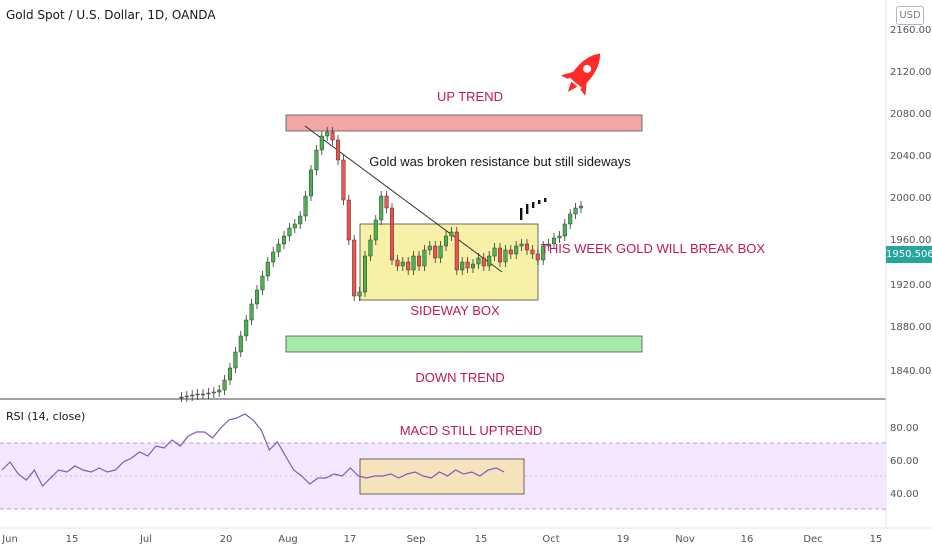  I want to click on time-tick: Oct, so click(550, 539).